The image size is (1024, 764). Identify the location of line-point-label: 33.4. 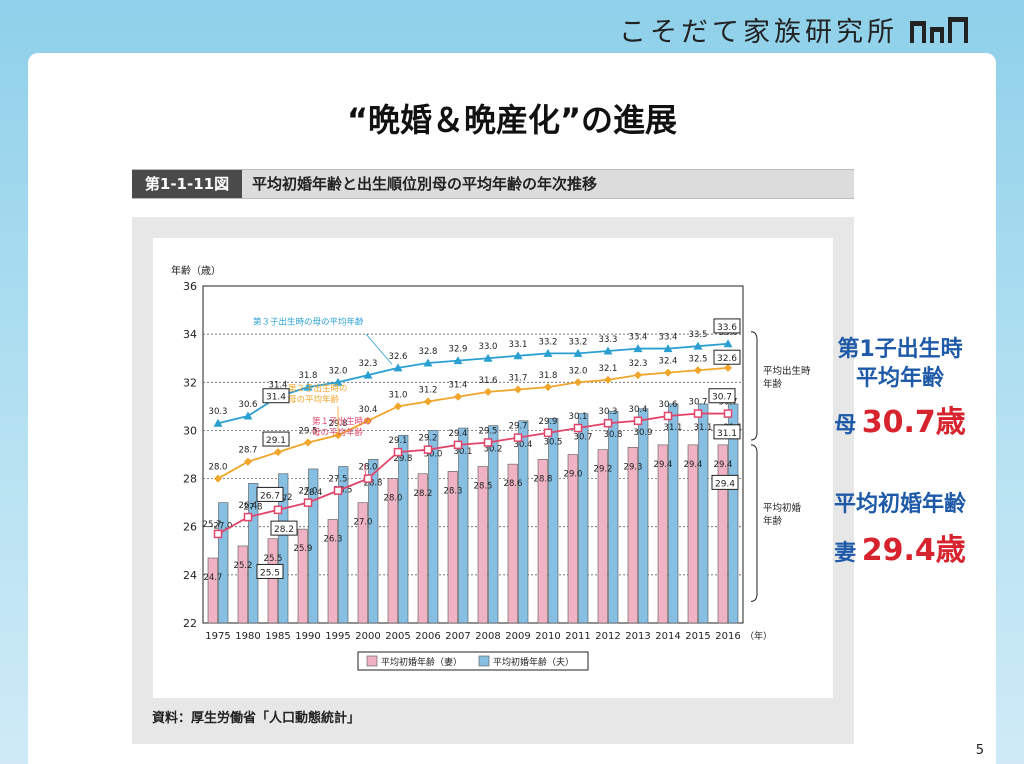
(638, 338).